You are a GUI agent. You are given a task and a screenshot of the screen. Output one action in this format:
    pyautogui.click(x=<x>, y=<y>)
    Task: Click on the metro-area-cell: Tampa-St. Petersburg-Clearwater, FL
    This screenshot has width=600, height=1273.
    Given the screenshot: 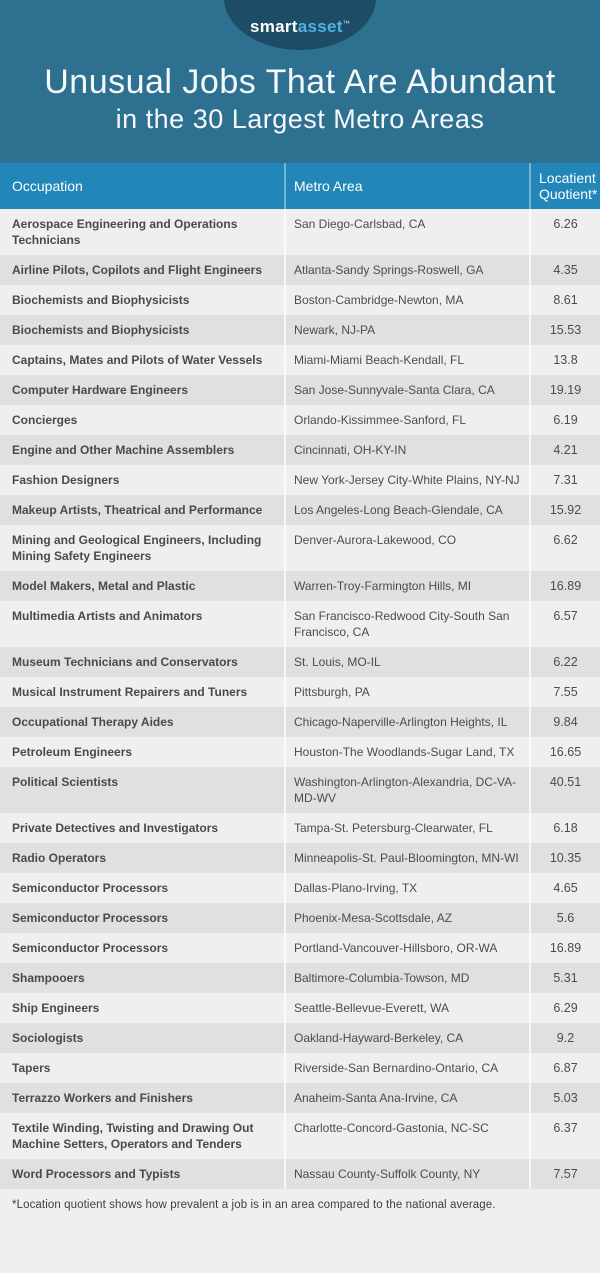 What is the action you would take?
    pyautogui.click(x=407, y=828)
    